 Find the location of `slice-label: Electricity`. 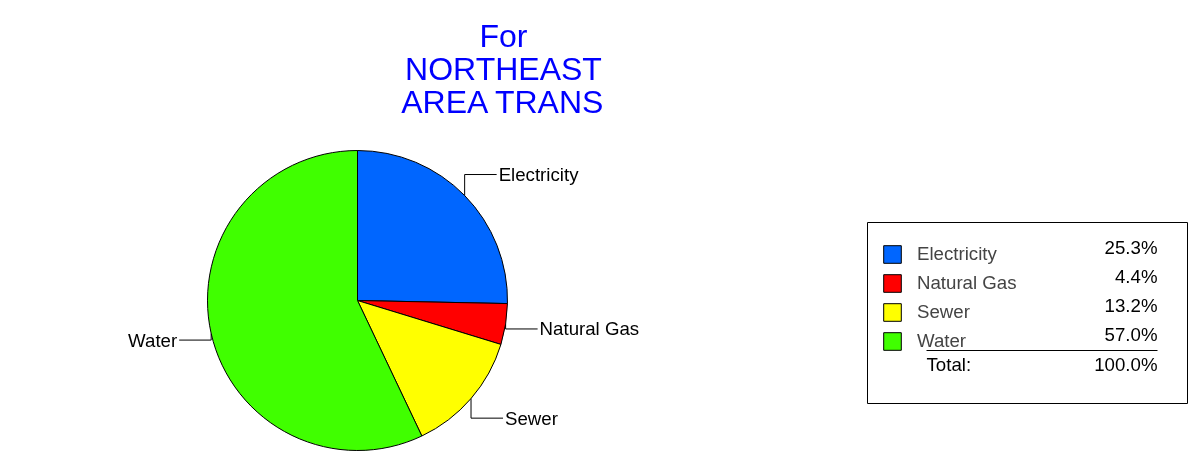

slice-label: Electricity is located at coordinates (539, 175).